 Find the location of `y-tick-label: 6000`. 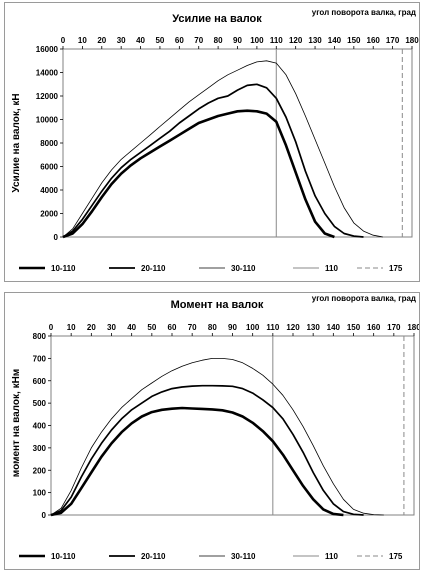

y-tick-label: 6000 is located at coordinates (49, 167).